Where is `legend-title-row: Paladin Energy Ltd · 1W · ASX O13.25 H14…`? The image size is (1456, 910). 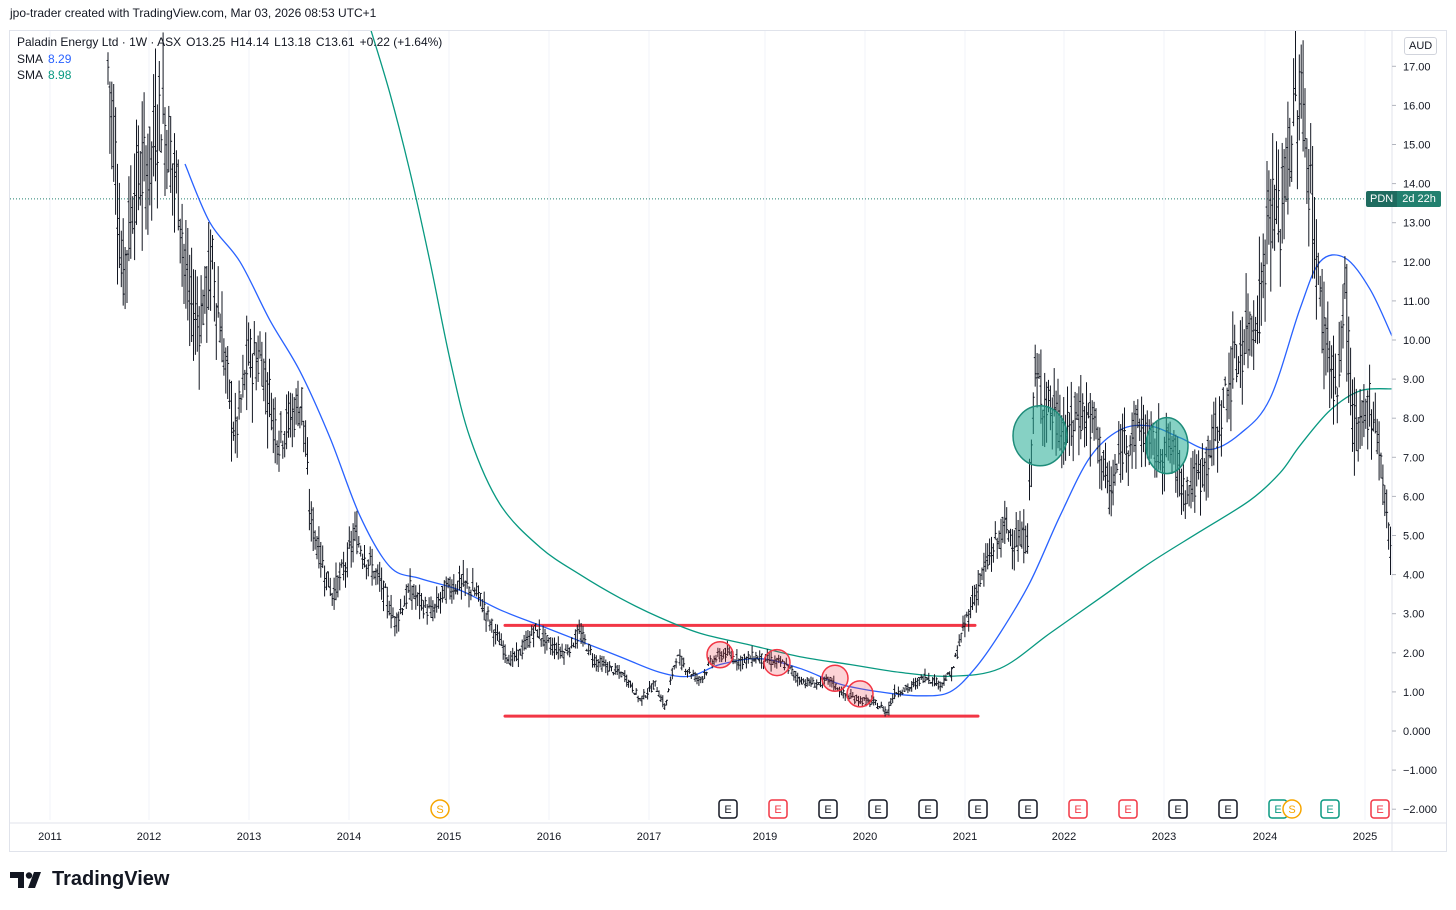 legend-title-row: Paladin Energy Ltd · 1W · ASX O13.25 H14… is located at coordinates (229, 42).